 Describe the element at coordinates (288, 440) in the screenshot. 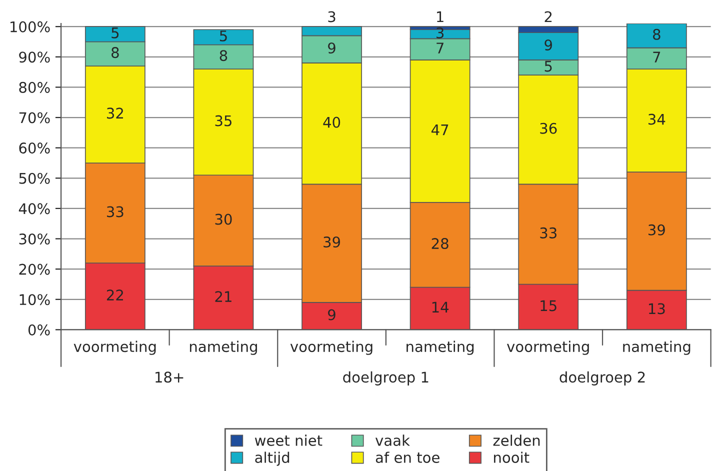

I see `legend-label: weet niet` at that location.